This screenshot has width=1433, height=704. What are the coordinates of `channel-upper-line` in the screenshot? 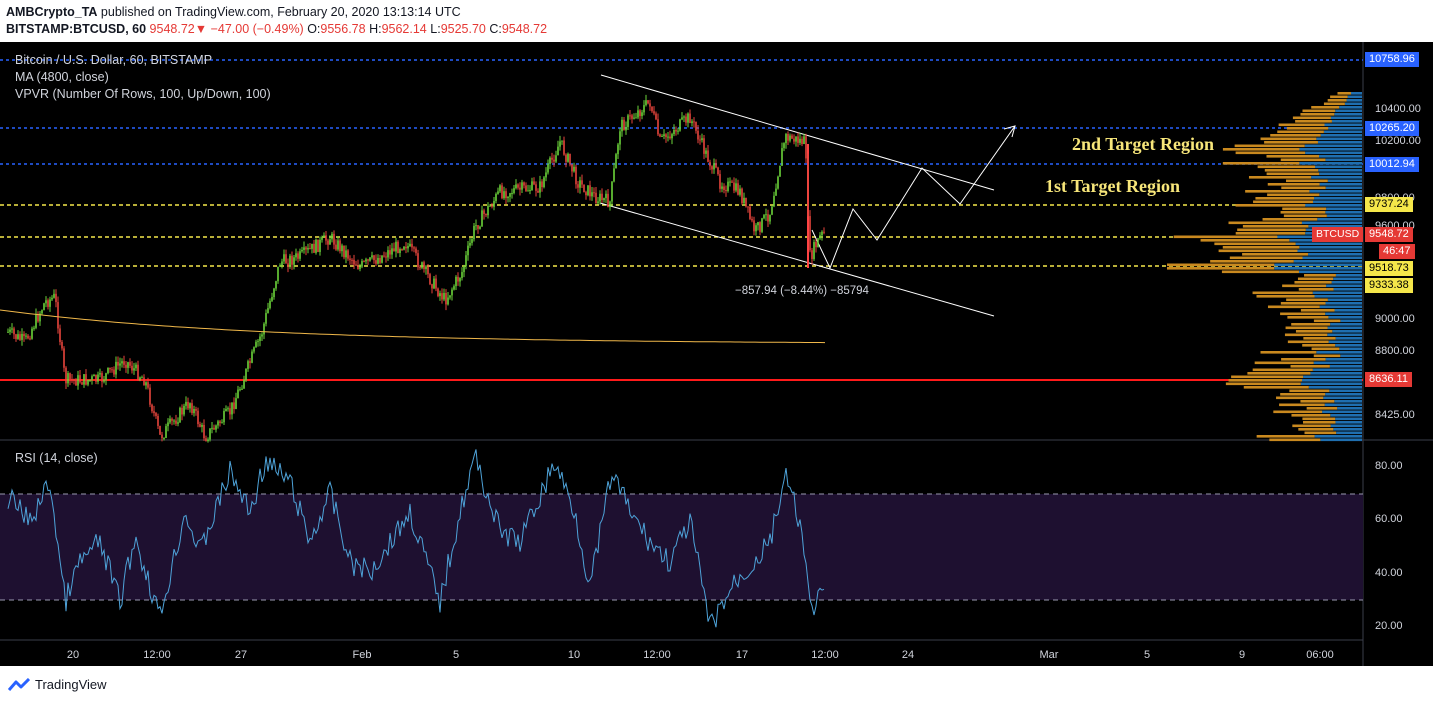 It's located at (797, 132).